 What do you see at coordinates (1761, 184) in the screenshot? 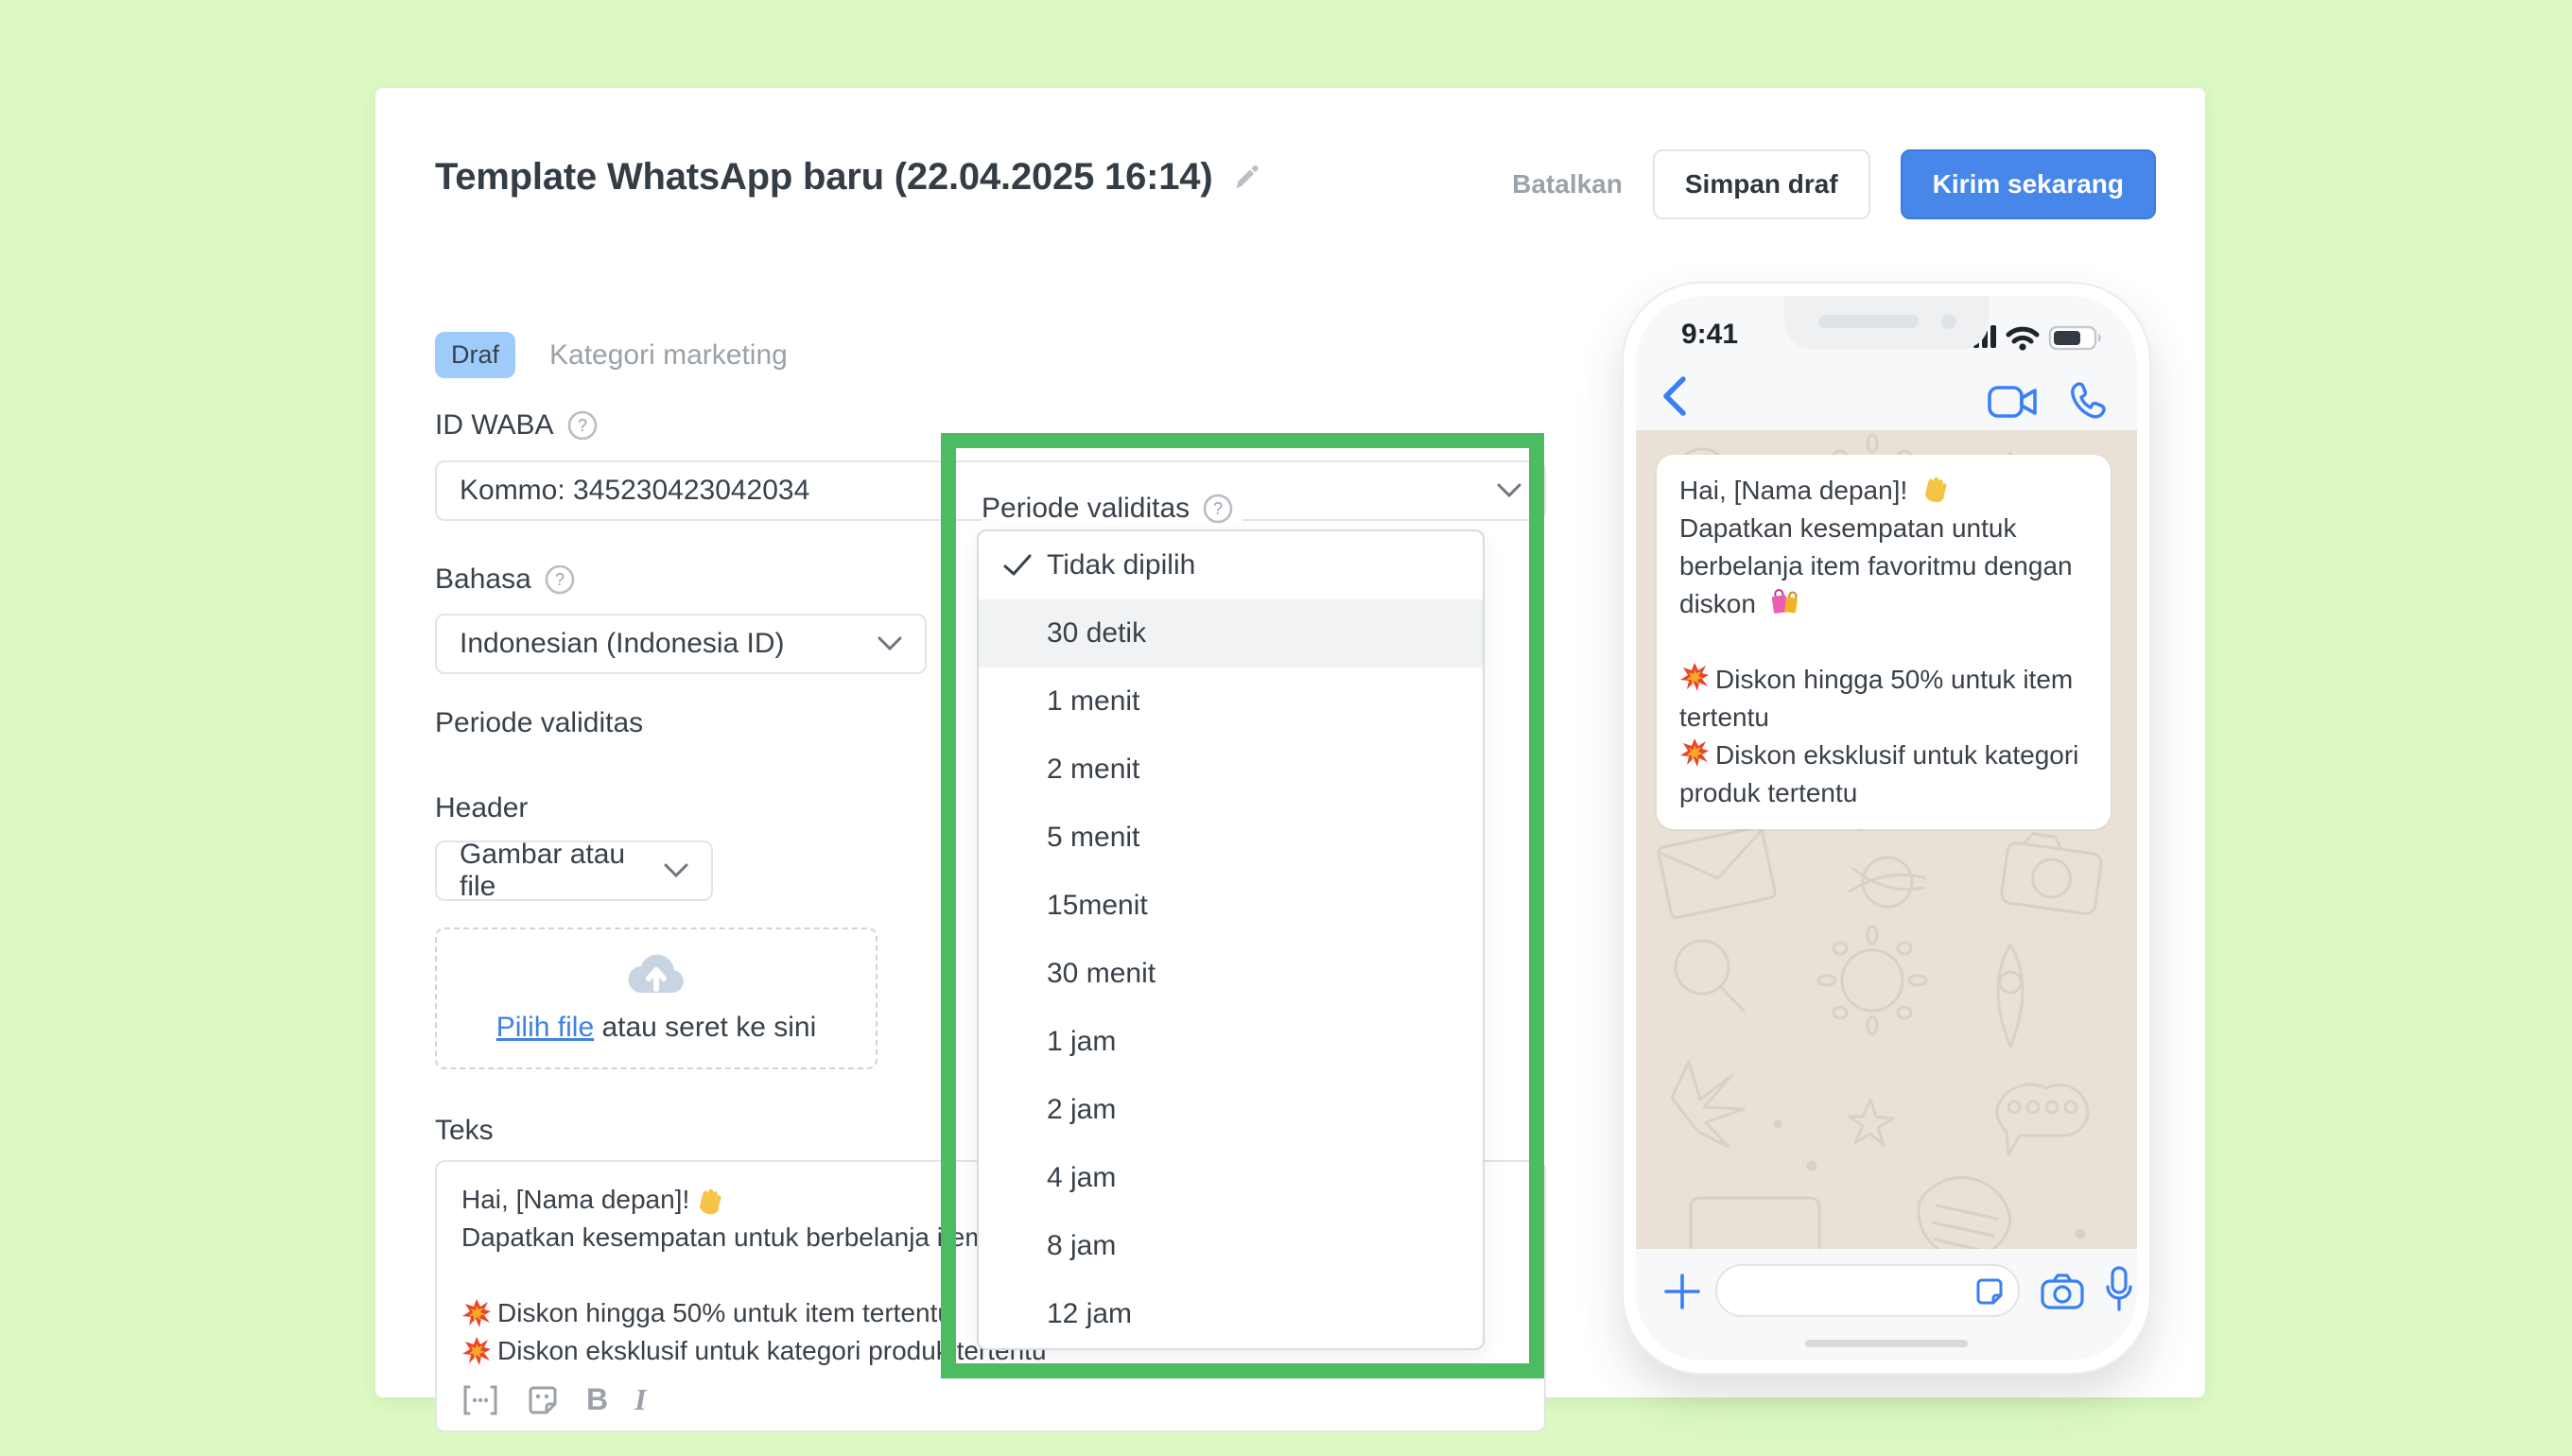
I see `save-draft-button: Simpan draf` at bounding box center [1761, 184].